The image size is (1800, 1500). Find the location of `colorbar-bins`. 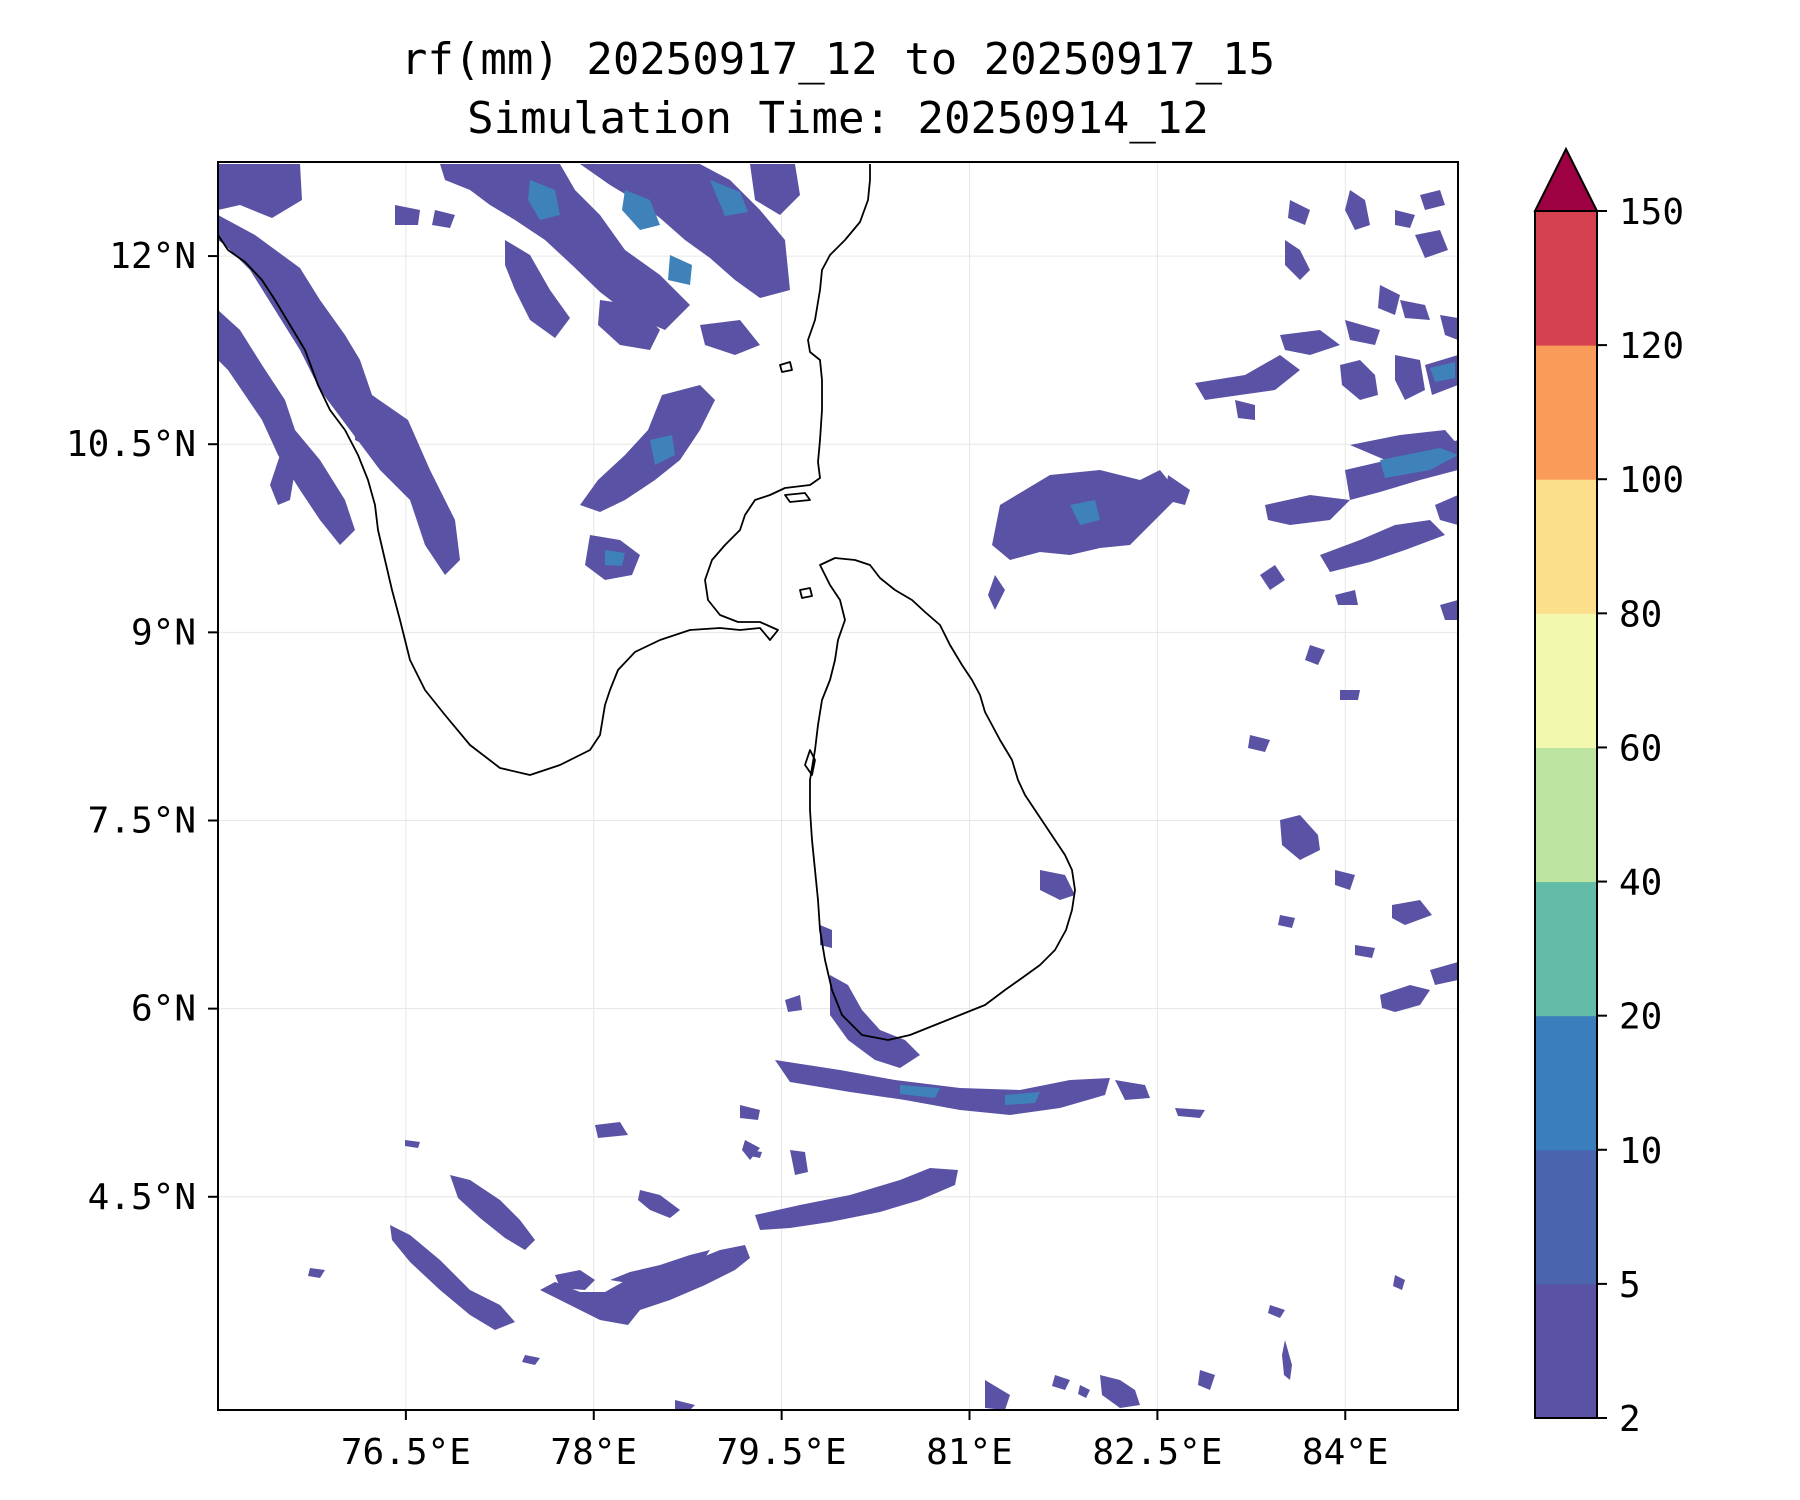

colorbar-bins is located at coordinates (1566, 815).